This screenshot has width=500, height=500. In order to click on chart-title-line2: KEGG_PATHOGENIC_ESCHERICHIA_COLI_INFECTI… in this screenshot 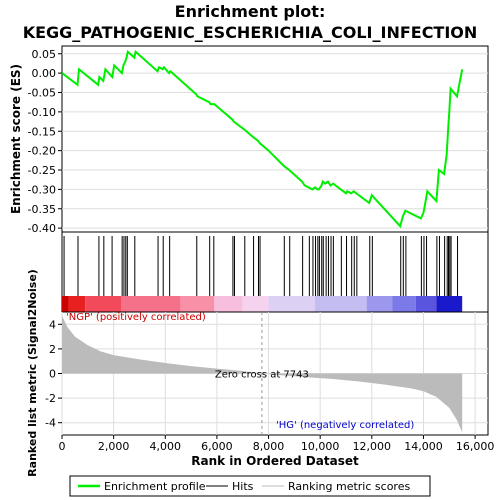, I will do `click(250, 32)`.